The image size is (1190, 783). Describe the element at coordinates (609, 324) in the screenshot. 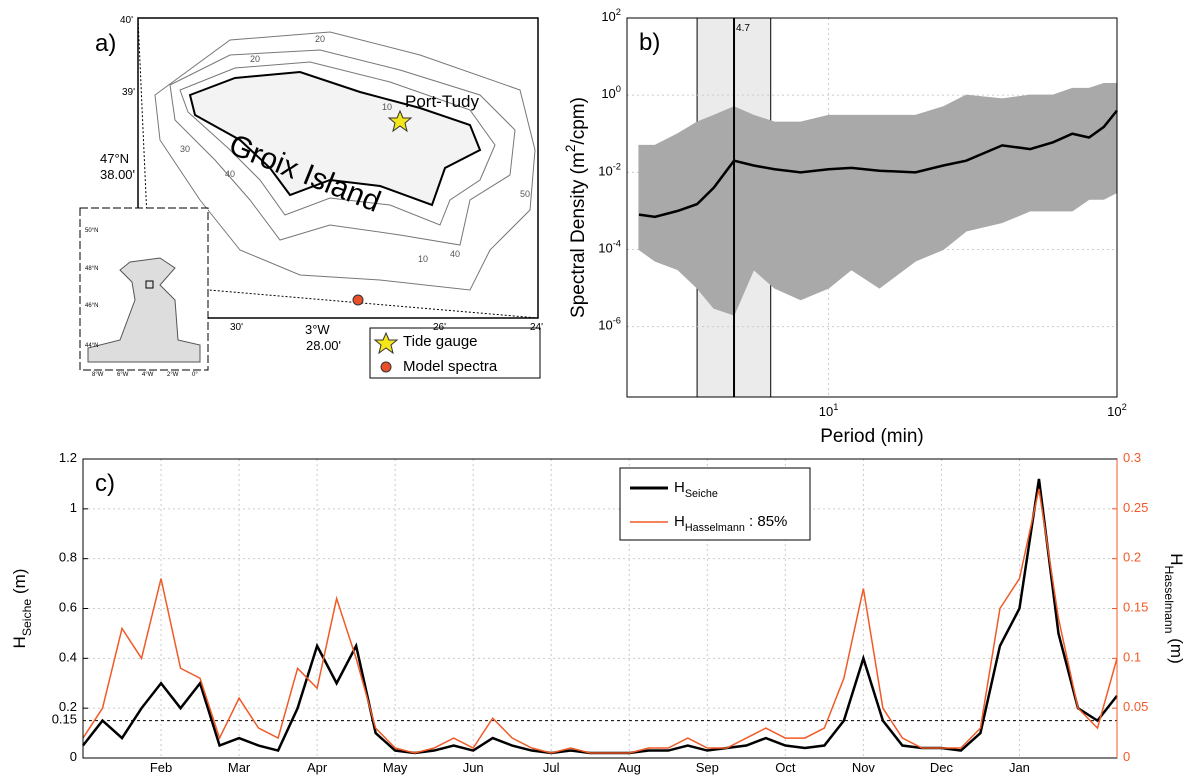

I see `y-tick-label: 10⁻⁶` at that location.